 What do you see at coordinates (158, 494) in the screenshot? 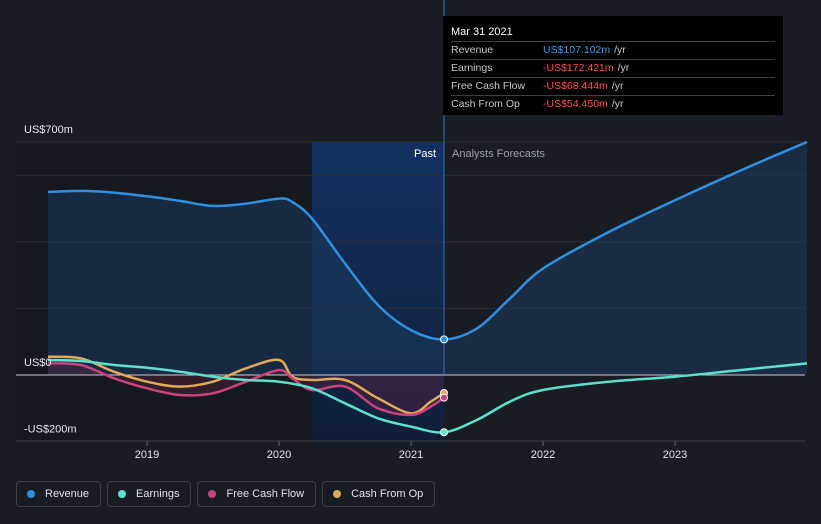
I see `legend-label: Earnings` at bounding box center [158, 494].